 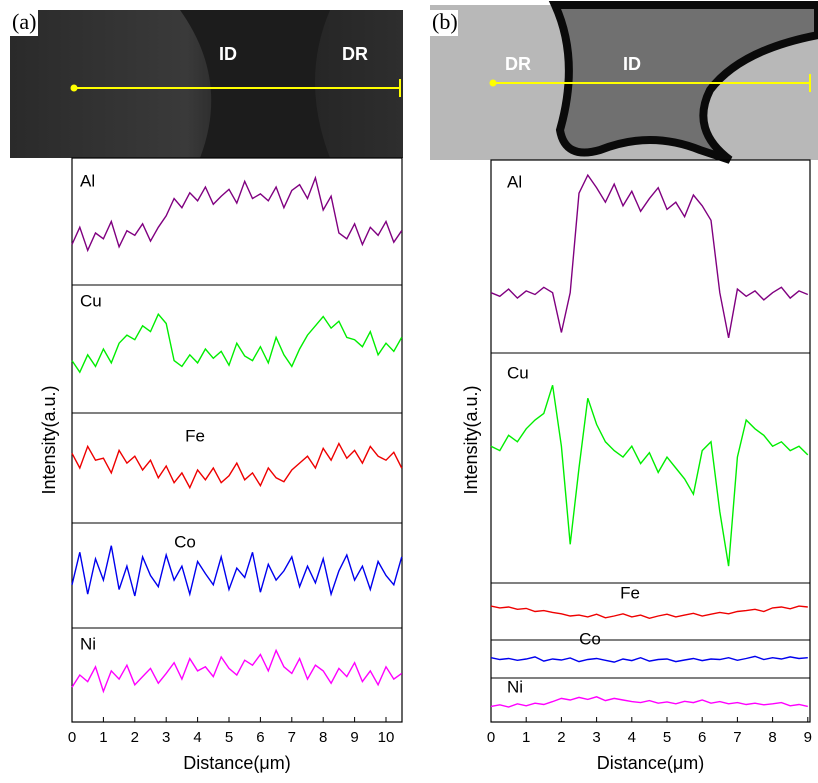 What do you see at coordinates (386, 737) in the screenshot?
I see `x-tick-label: 10` at bounding box center [386, 737].